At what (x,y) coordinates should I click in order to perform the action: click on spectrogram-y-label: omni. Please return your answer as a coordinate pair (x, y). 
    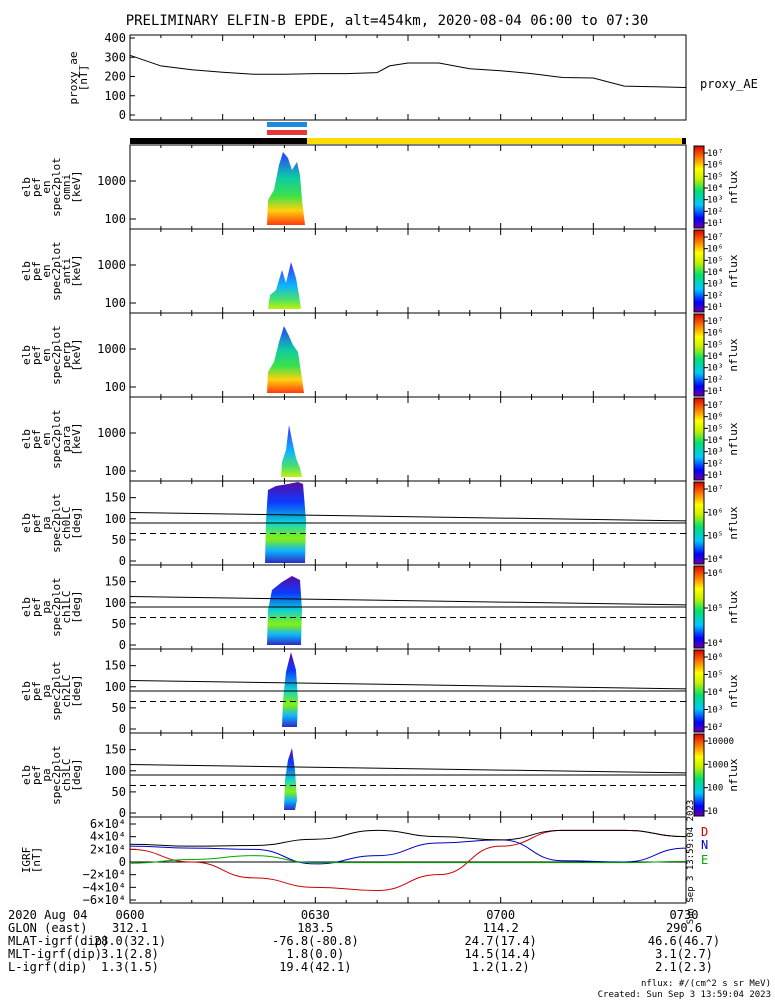
    Looking at the image, I should click on (66, 187).